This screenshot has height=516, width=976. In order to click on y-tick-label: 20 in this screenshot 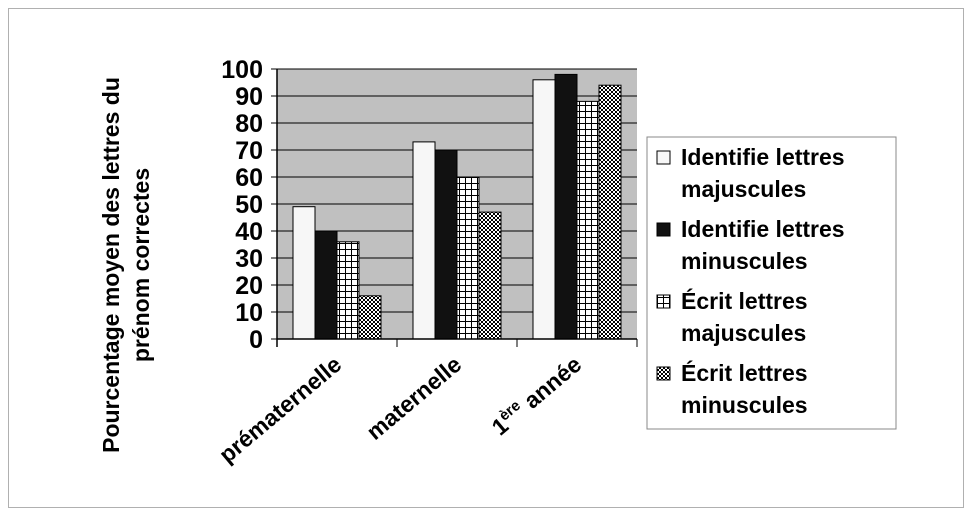, I will do `click(249, 286)`.